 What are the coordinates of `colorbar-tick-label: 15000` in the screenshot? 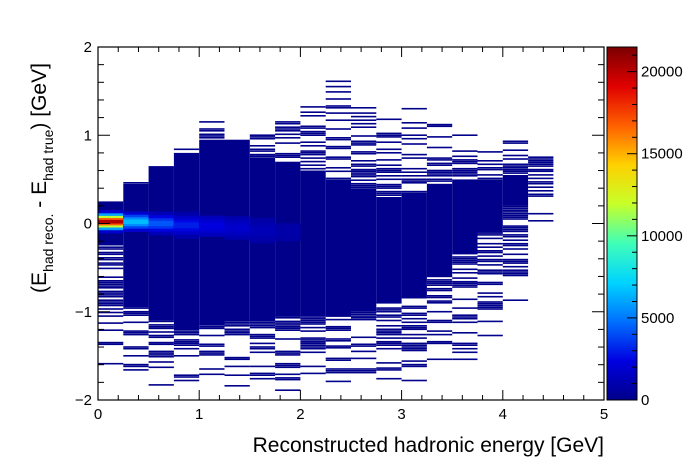 It's located at (662, 154).